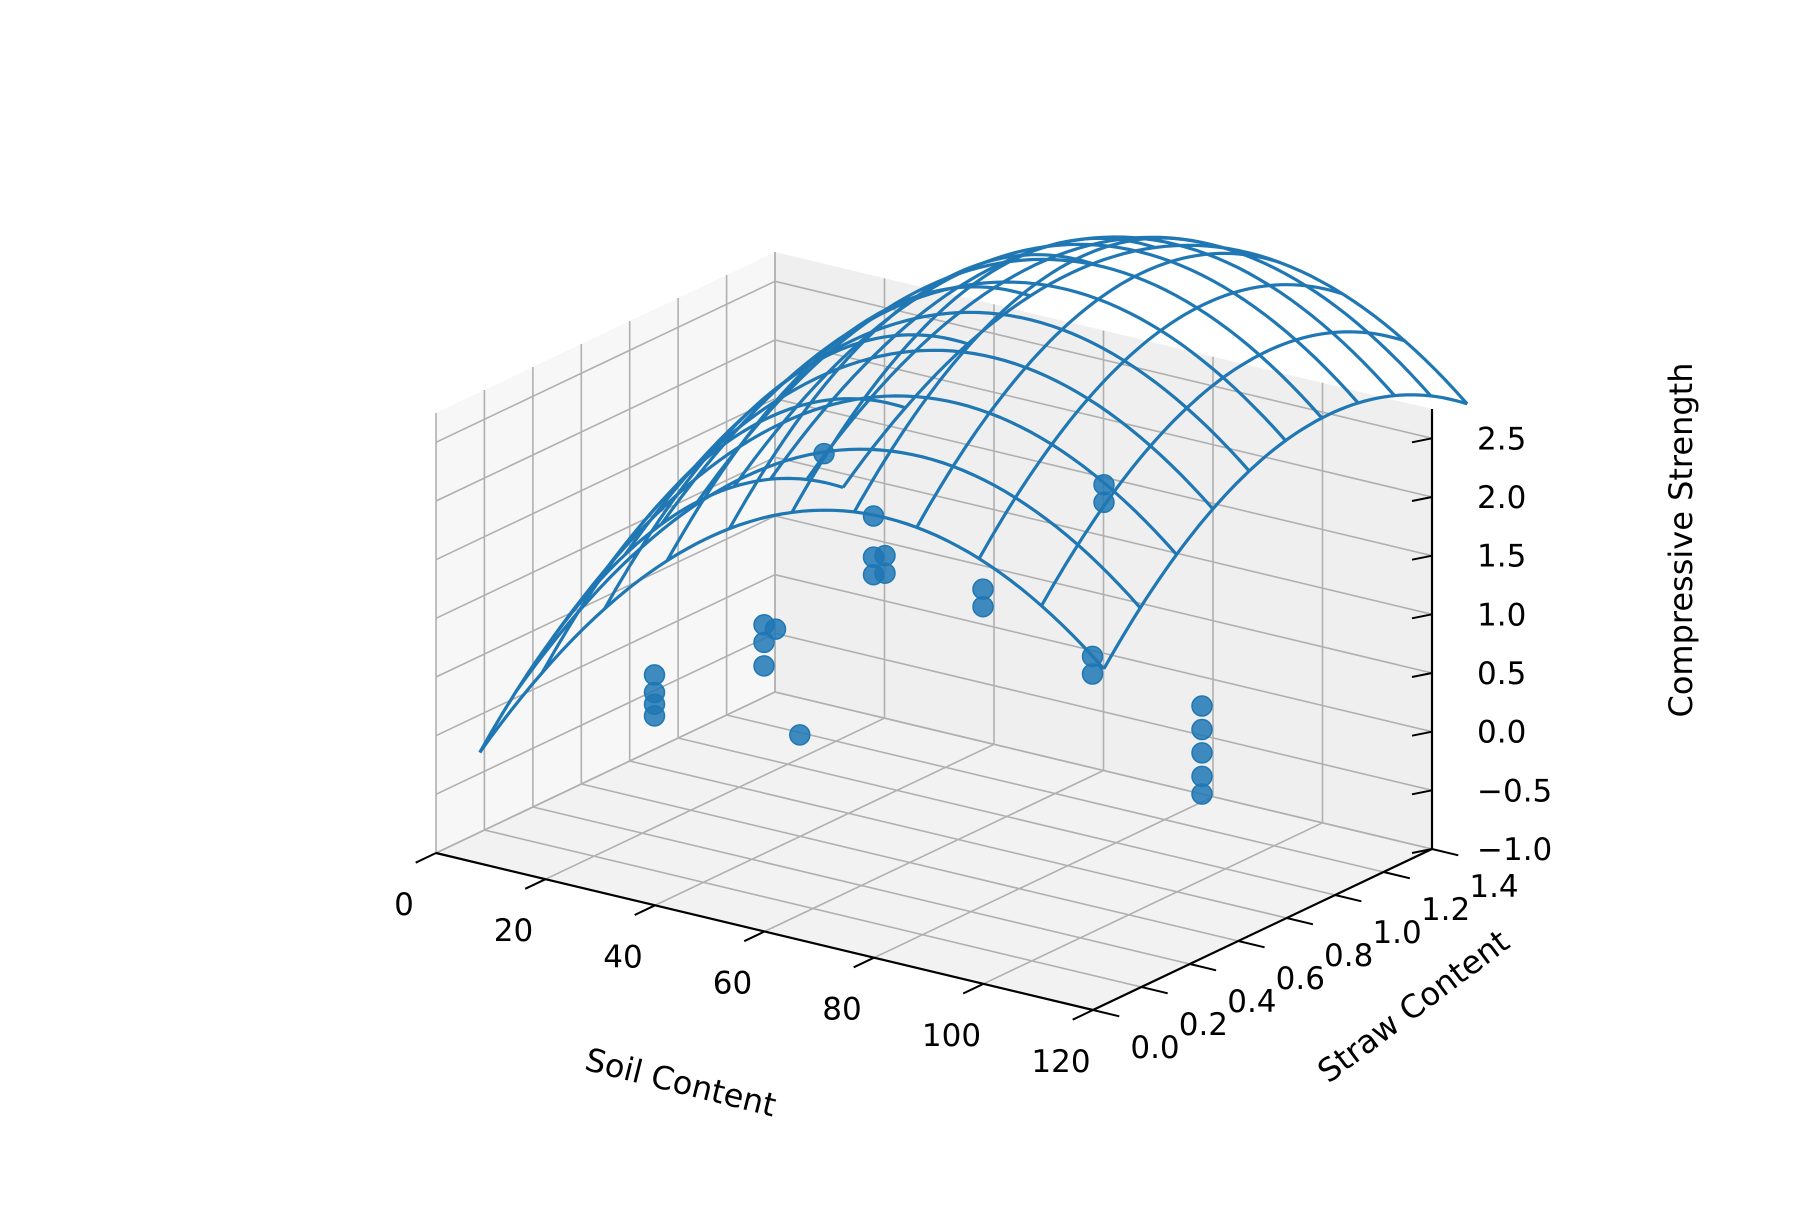 Image resolution: width=1800 pixels, height=1205 pixels. Describe the element at coordinates (680, 1082) in the screenshot. I see `x-axis-label: Soil Content` at that location.